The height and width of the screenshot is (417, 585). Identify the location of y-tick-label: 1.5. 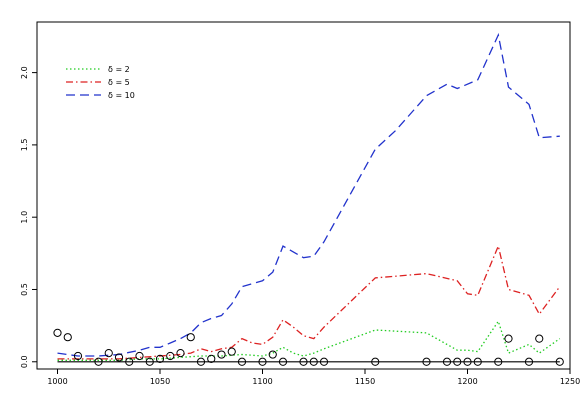
(24, 145).